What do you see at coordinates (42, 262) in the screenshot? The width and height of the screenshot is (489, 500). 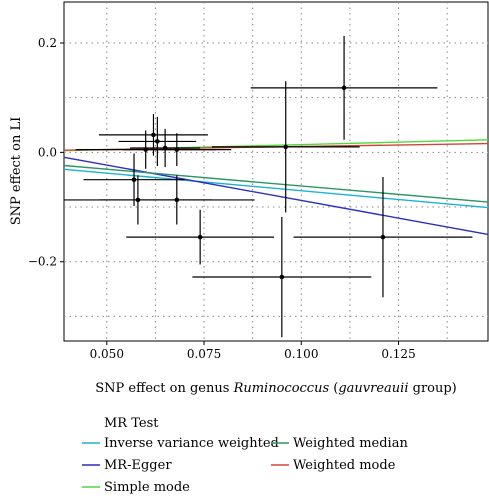 I see `y-tick-label: −0.2` at bounding box center [42, 262].